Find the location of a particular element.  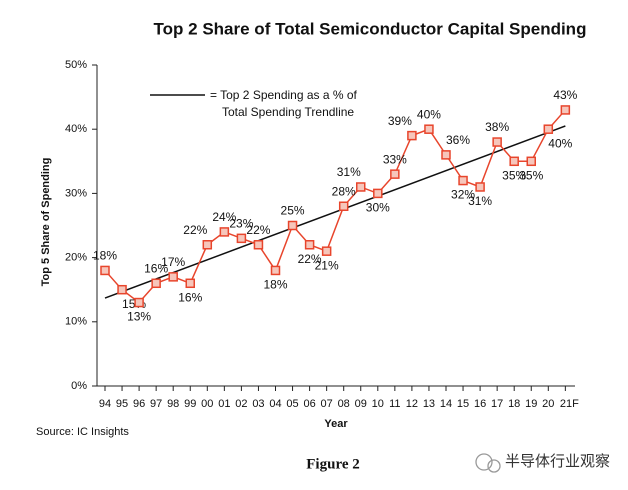

x-tick-label: 17 is located at coordinates (497, 404).